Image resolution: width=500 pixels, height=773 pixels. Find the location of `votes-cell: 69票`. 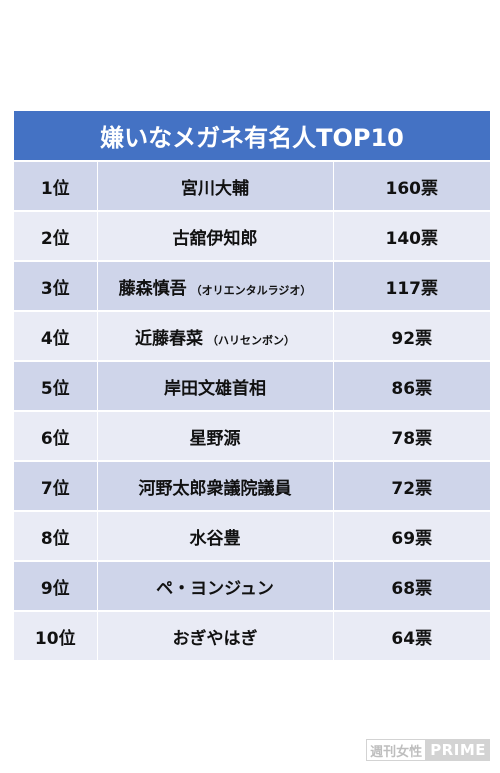

votes-cell: 69票 is located at coordinates (412, 536).